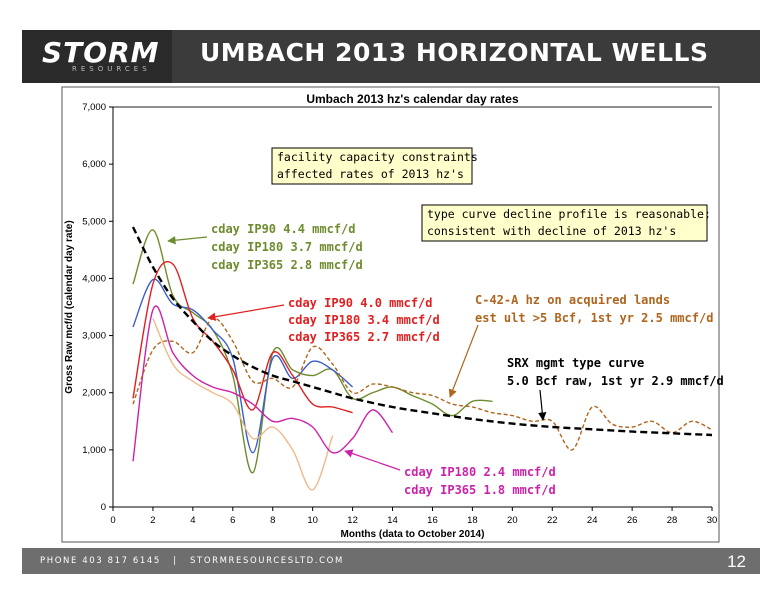 The width and height of the screenshot is (776, 600). What do you see at coordinates (551, 231) in the screenshot?
I see `annotation-type-curve-profile-line: consistent with decline of 2013 hz's` at bounding box center [551, 231].